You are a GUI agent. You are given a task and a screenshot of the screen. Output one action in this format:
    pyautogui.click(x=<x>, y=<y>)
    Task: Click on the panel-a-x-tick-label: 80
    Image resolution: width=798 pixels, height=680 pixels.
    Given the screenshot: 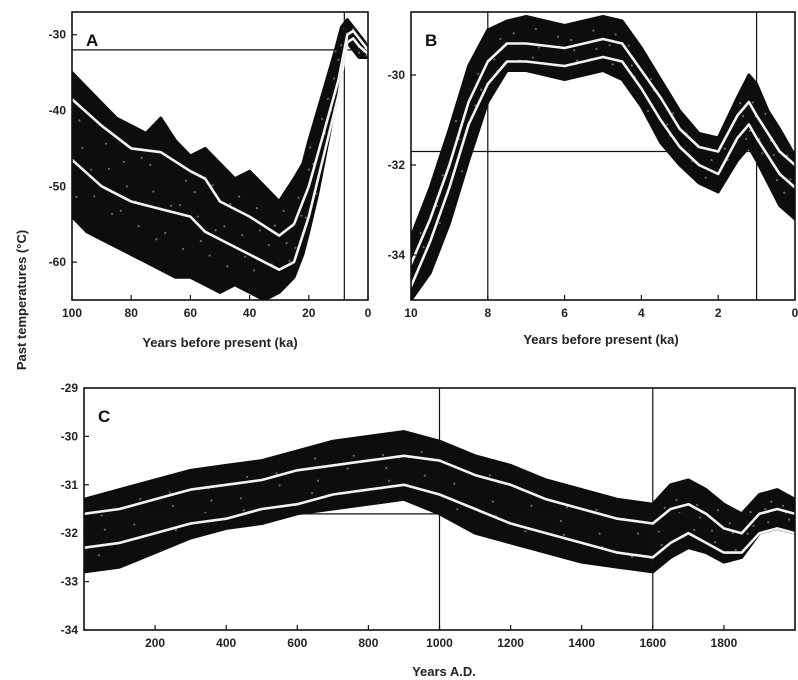 What is the action you would take?
    pyautogui.click(x=132, y=313)
    